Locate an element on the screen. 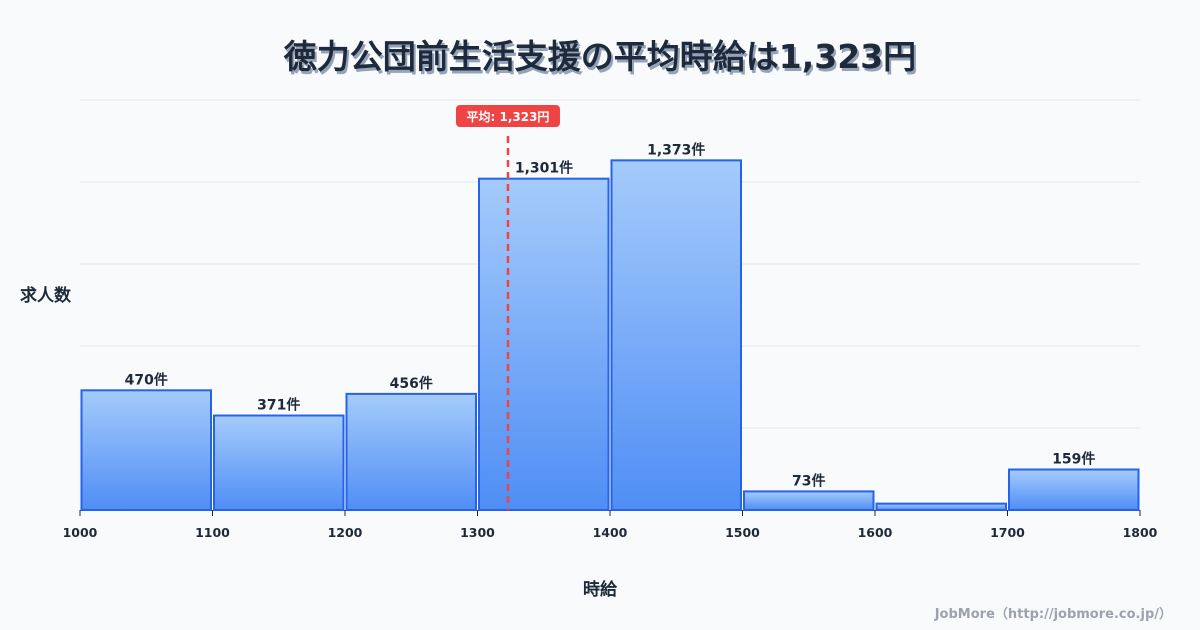 Image resolution: width=1200 pixels, height=630 pixels. x-tick-label: 1400 is located at coordinates (610, 532).